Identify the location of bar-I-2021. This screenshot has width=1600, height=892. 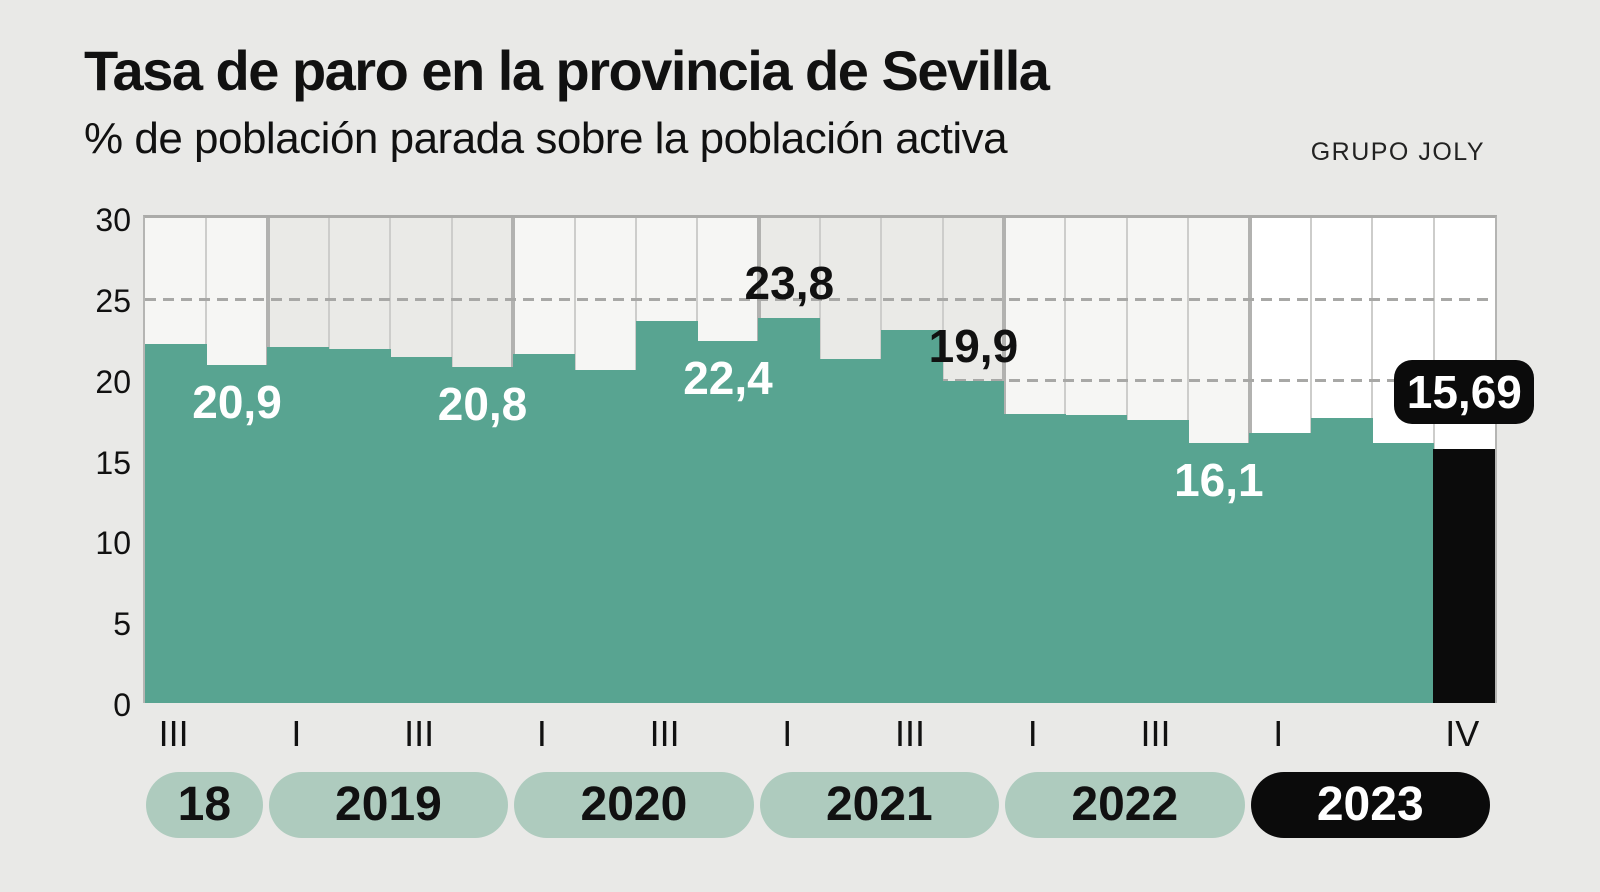
(789, 510).